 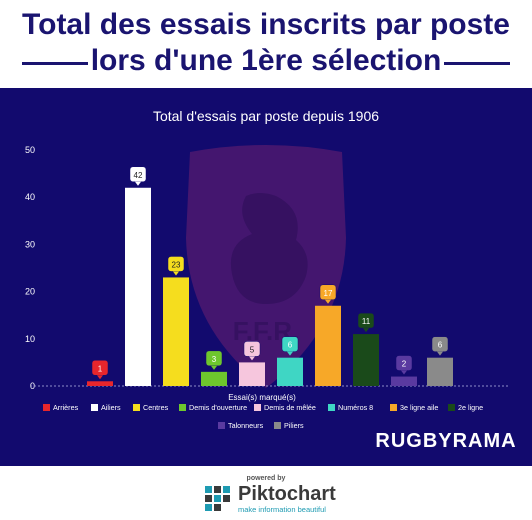 I want to click on rugbyrama-logo: RUGBYRAMA, so click(x=445, y=441).